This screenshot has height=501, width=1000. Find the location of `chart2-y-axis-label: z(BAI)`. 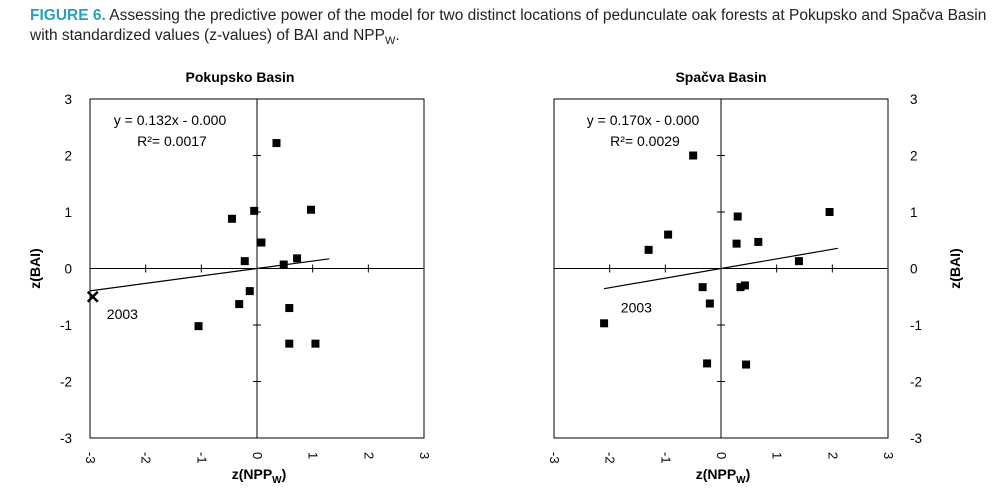

chart2-y-axis-label: z(BAI) is located at coordinates (955, 268).